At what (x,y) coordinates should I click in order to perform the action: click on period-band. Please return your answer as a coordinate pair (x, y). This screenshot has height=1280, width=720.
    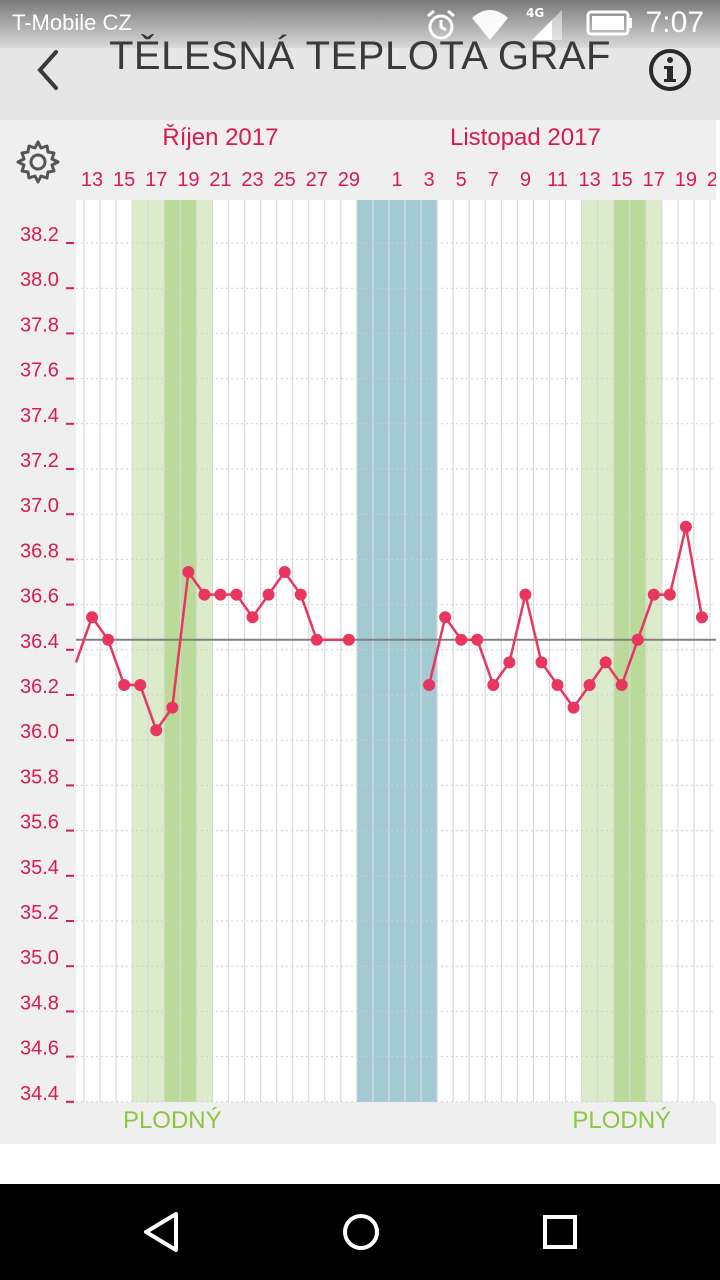
    Looking at the image, I should click on (397, 651).